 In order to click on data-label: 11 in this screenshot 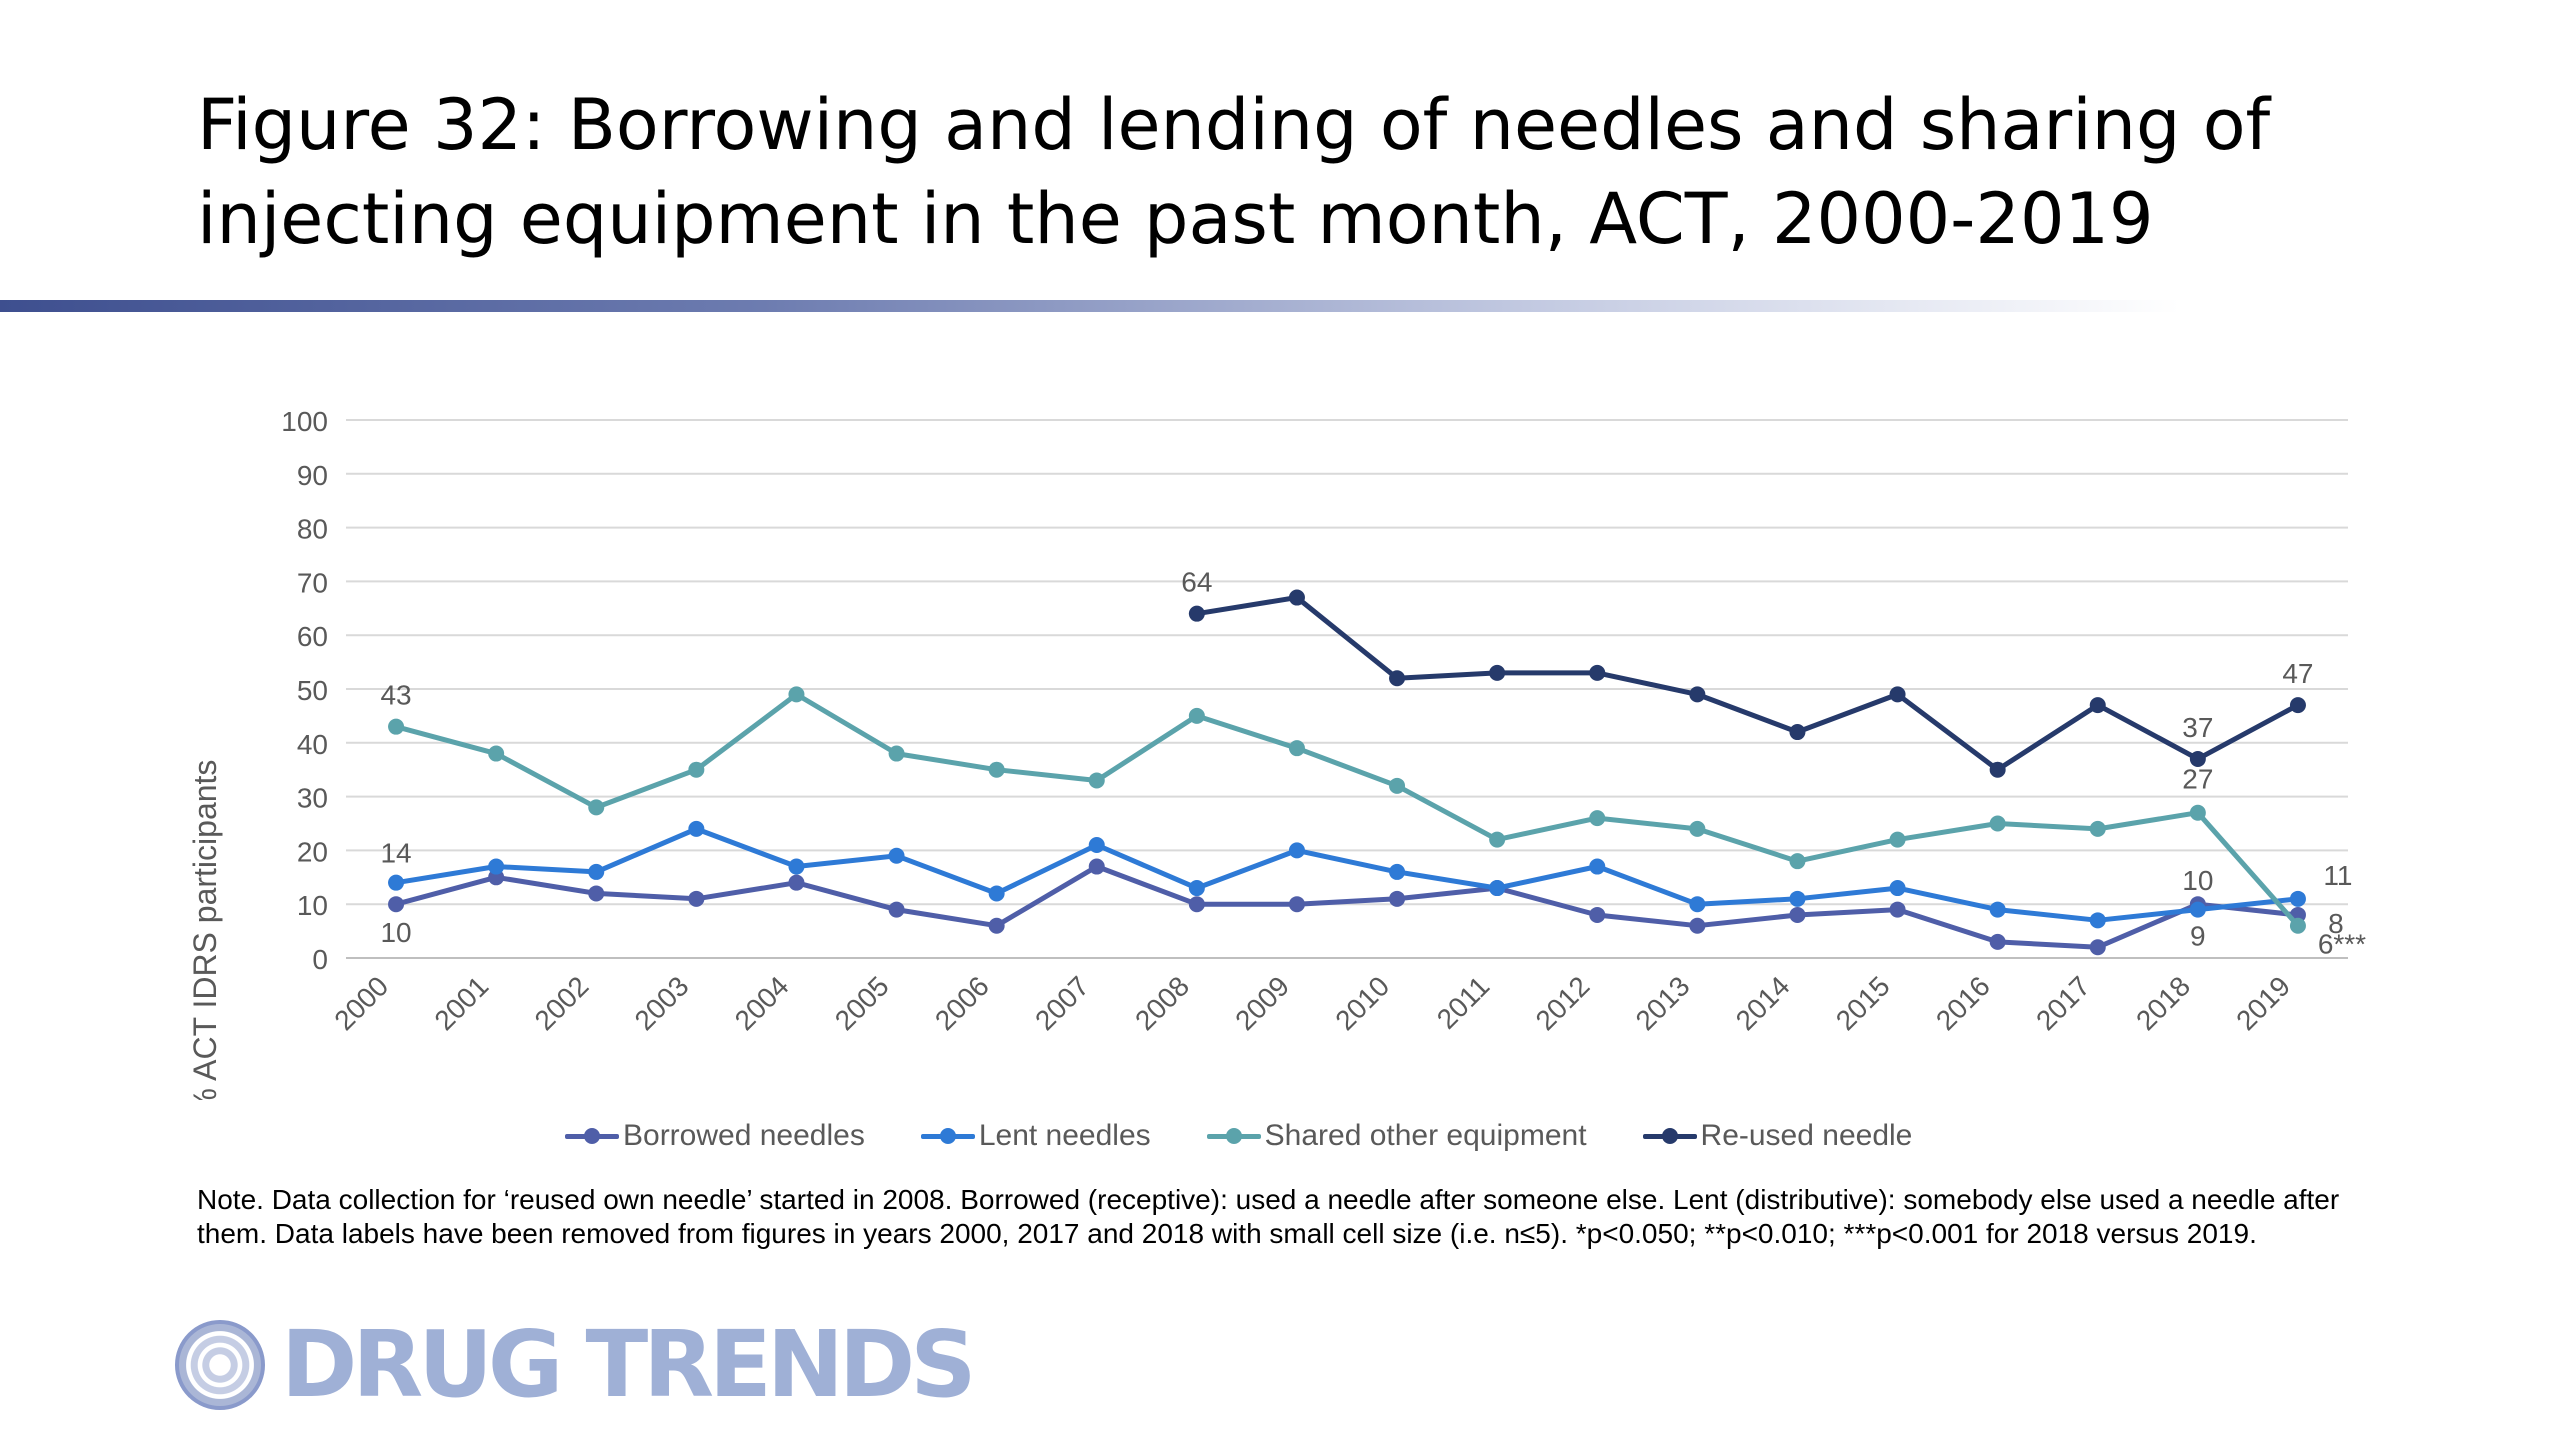, I will do `click(2337, 875)`.